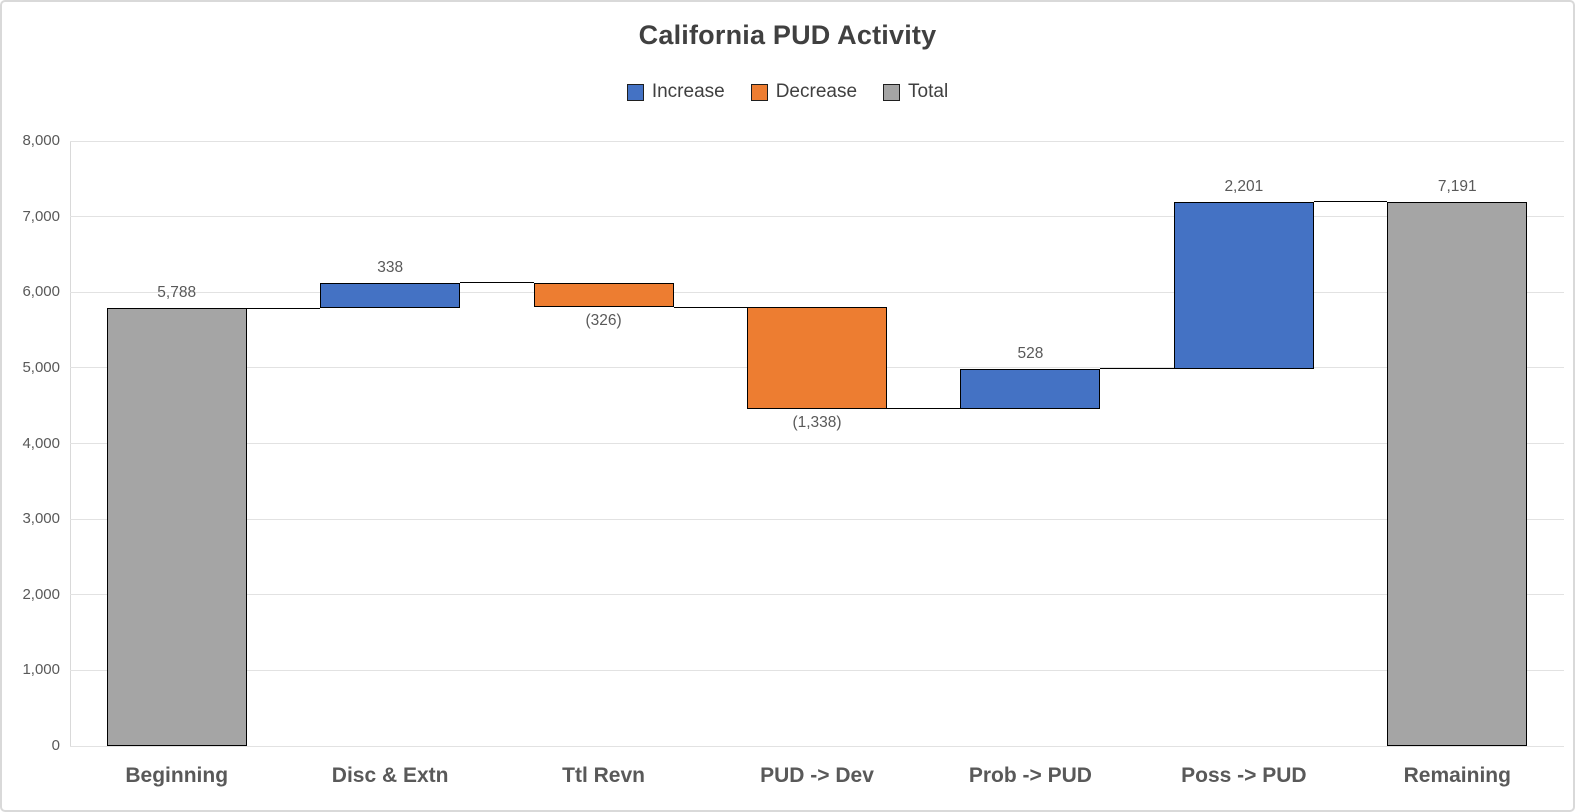  I want to click on legend-item-decrease: Decrease, so click(804, 92).